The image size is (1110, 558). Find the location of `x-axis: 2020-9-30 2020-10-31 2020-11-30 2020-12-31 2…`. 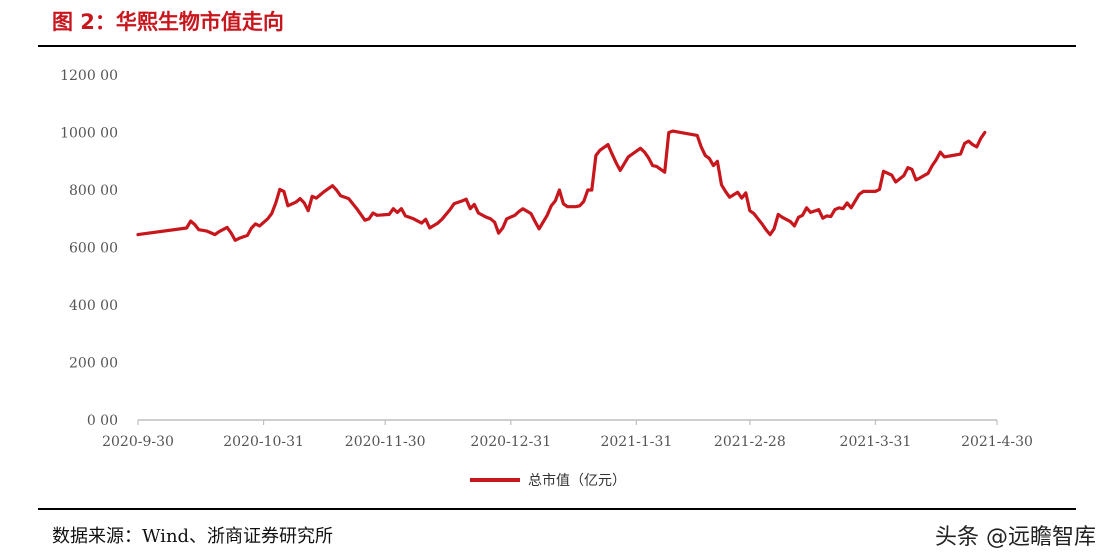

x-axis: 2020-9-30 2020-10-31 2020-11-30 2020-12-31 2… is located at coordinates (567, 434).